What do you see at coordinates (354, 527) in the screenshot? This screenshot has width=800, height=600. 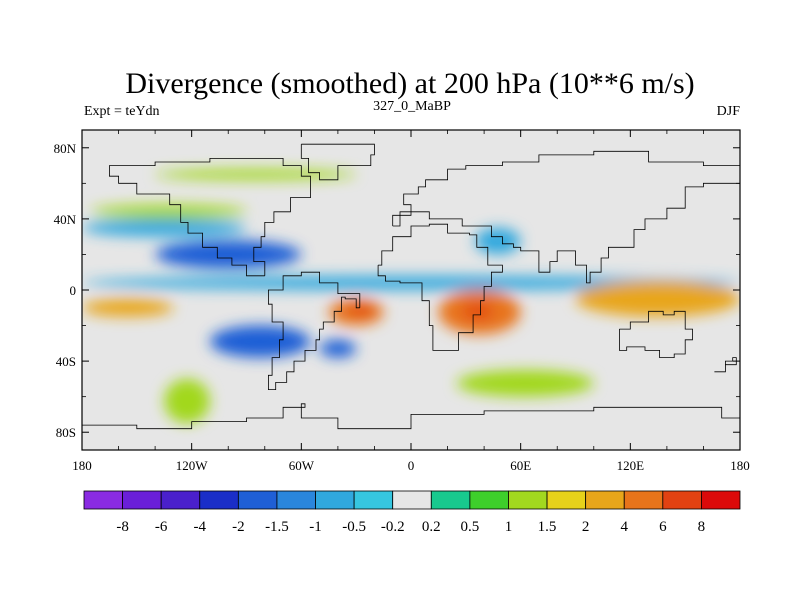 I see `colorbar-label: -0.5` at bounding box center [354, 527].